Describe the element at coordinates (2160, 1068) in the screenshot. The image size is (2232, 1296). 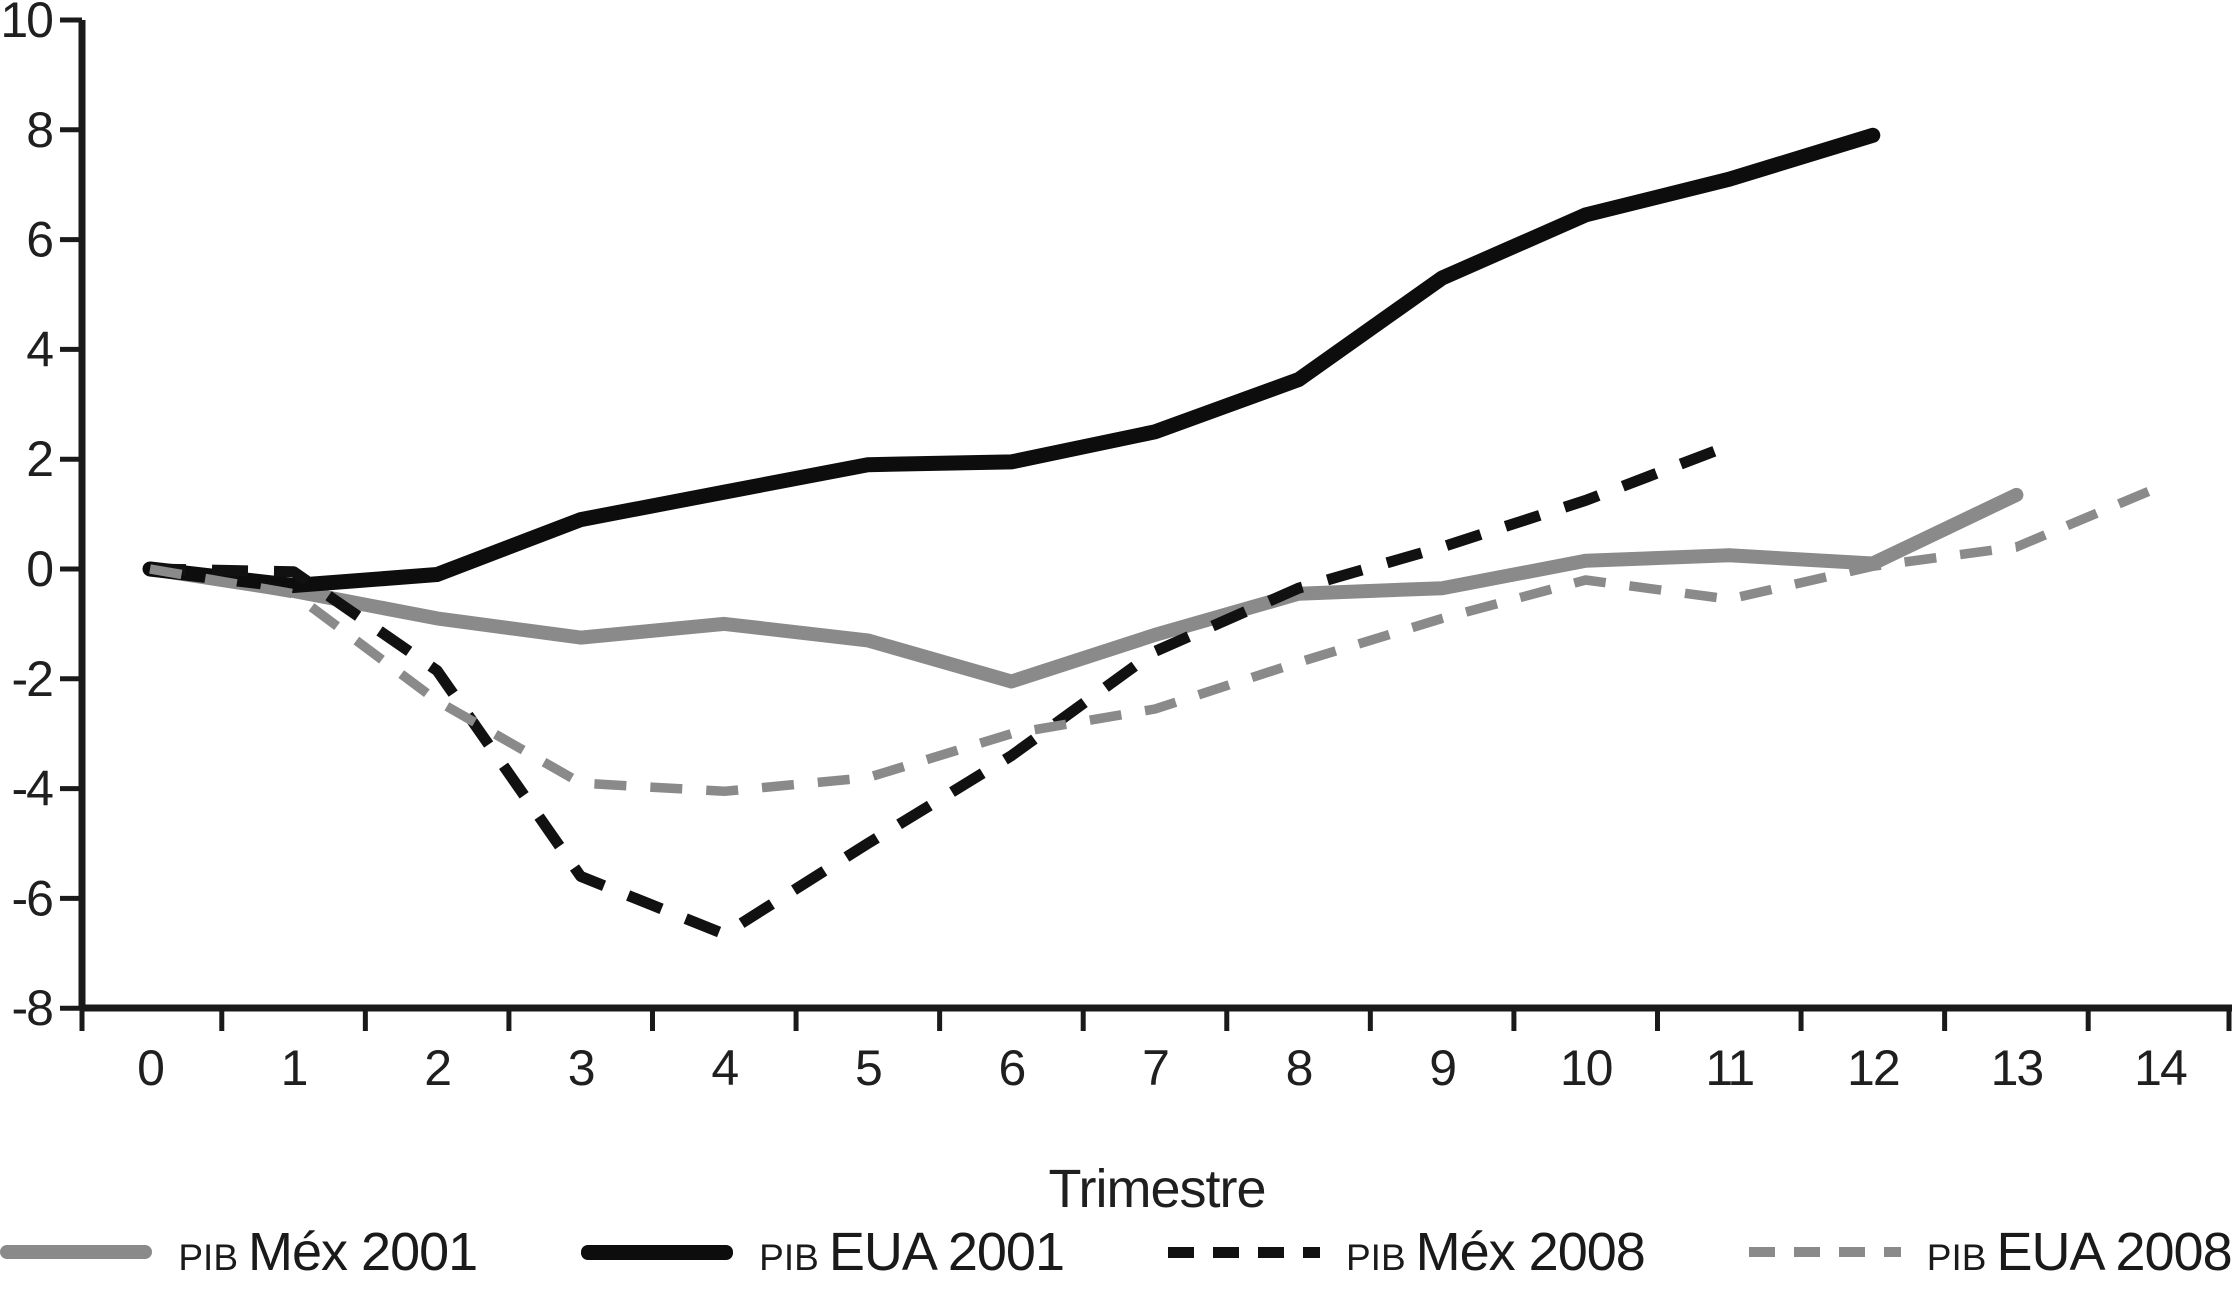
I see `x-tick-label: 14` at that location.